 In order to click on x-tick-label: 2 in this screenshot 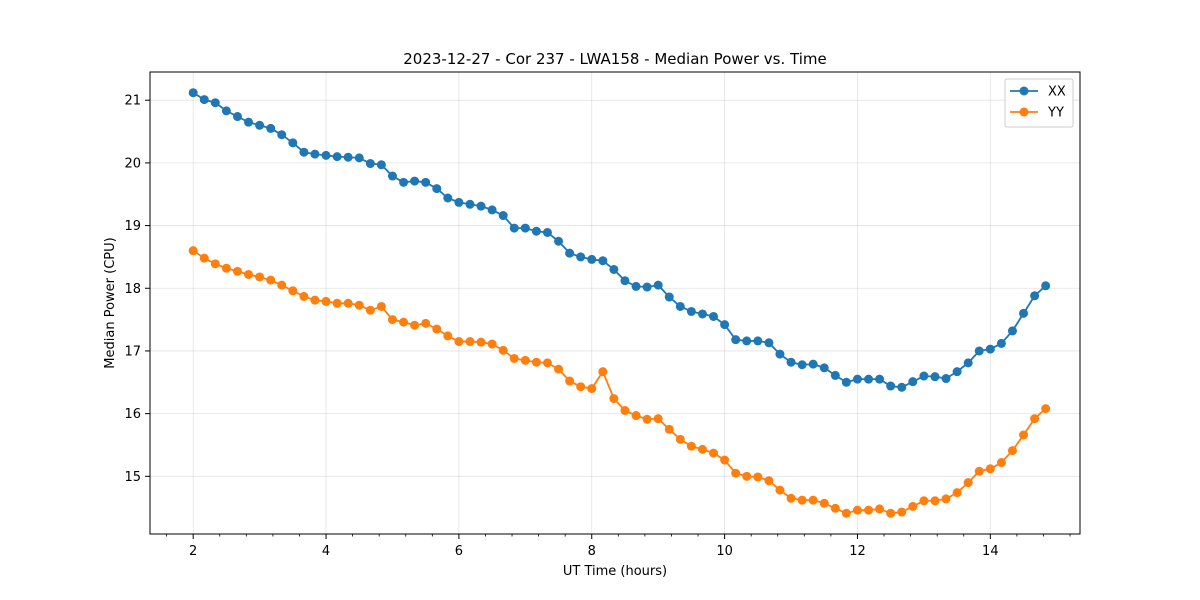, I will do `click(193, 551)`.